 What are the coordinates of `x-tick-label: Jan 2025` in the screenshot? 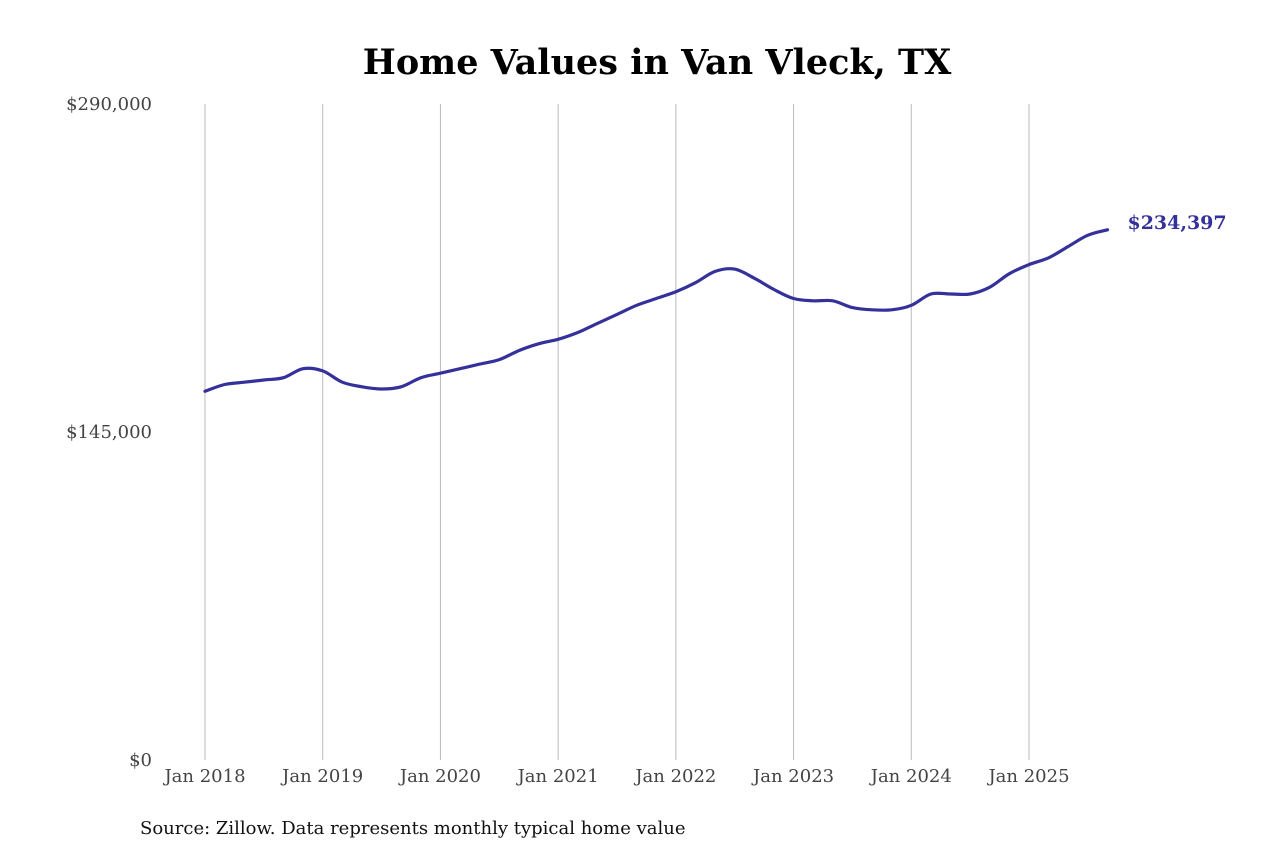 It's located at (1027, 776).